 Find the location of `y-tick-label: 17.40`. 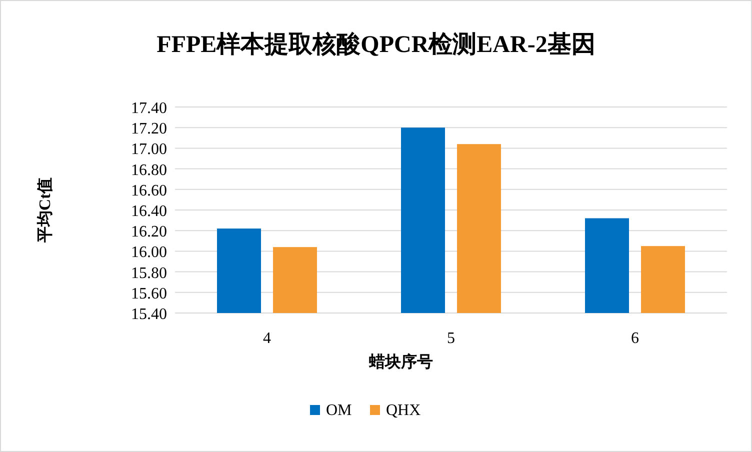

y-tick-label: 17.40 is located at coordinates (149, 108).